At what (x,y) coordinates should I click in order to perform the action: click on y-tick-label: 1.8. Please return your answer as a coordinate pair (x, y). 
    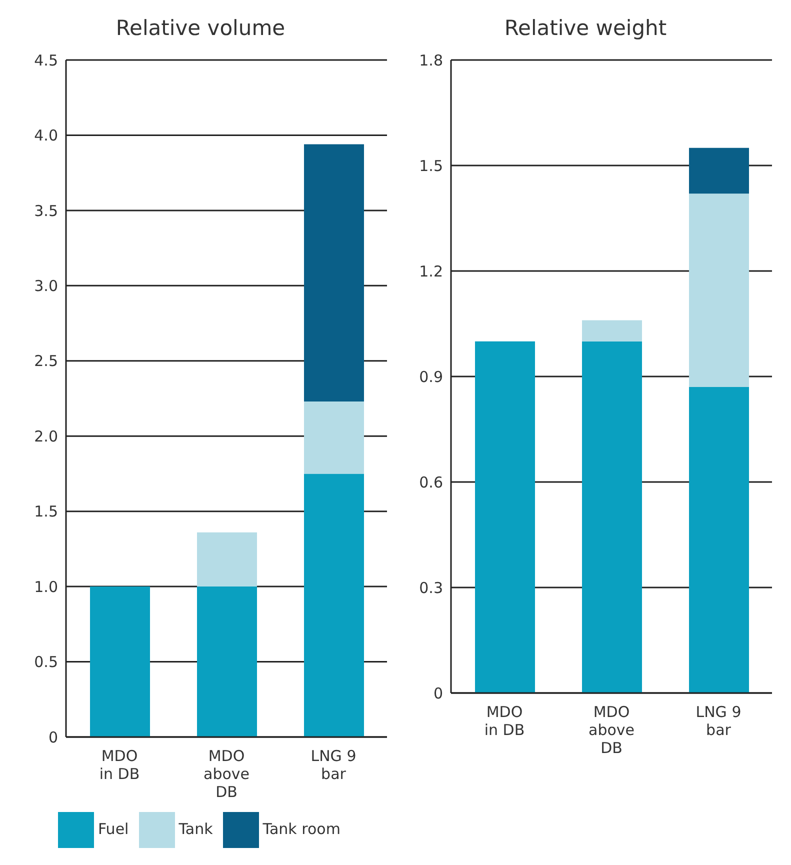
    Looking at the image, I should click on (431, 60).